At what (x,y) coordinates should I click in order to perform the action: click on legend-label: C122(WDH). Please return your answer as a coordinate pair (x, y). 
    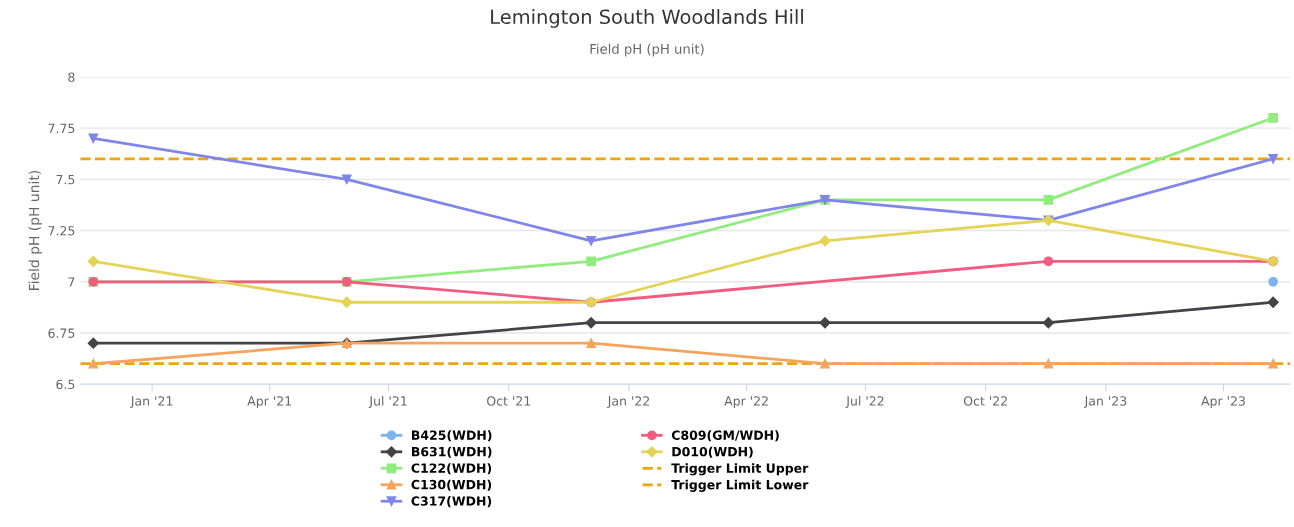
    Looking at the image, I should click on (451, 469).